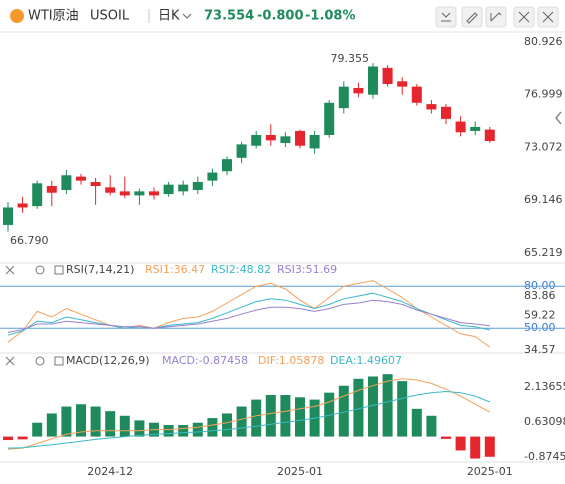 The width and height of the screenshot is (565, 484). I want to click on y-tick-label: -0.87458, so click(544, 456).